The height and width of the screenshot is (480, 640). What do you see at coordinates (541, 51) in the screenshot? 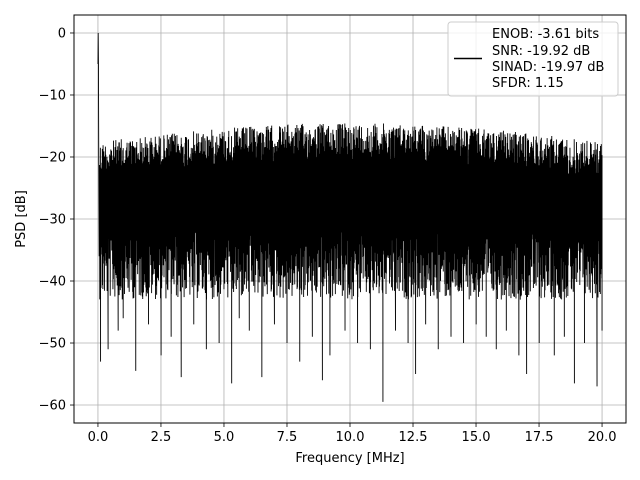
I see `legend-snr: SNR: -19.92 dB` at bounding box center [541, 51].